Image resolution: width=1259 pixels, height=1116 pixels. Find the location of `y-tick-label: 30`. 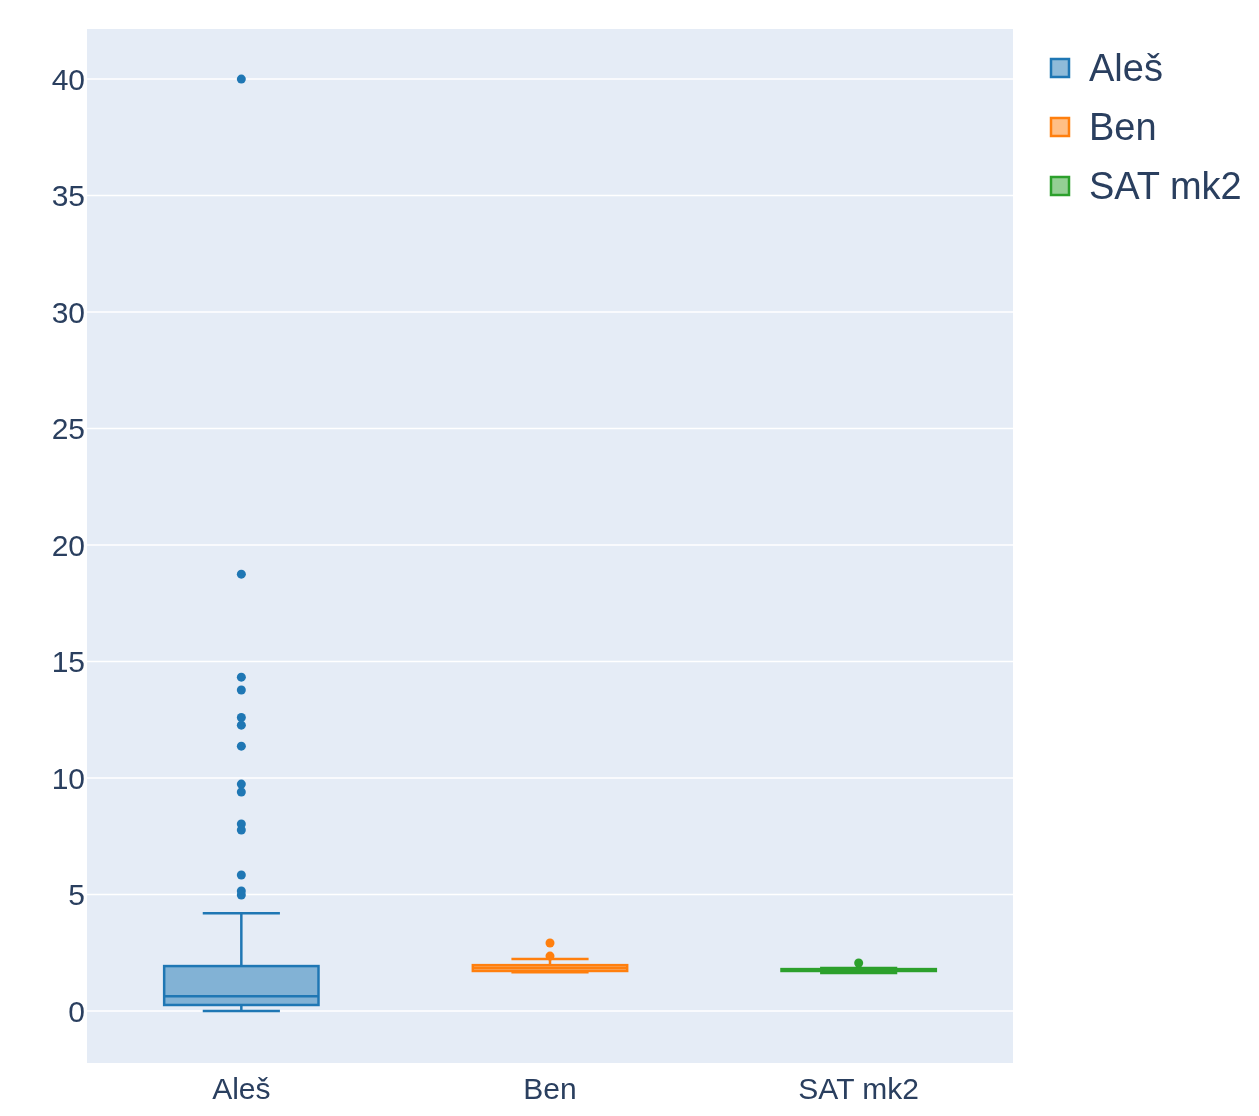

y-tick-label: 30 is located at coordinates (68, 312).